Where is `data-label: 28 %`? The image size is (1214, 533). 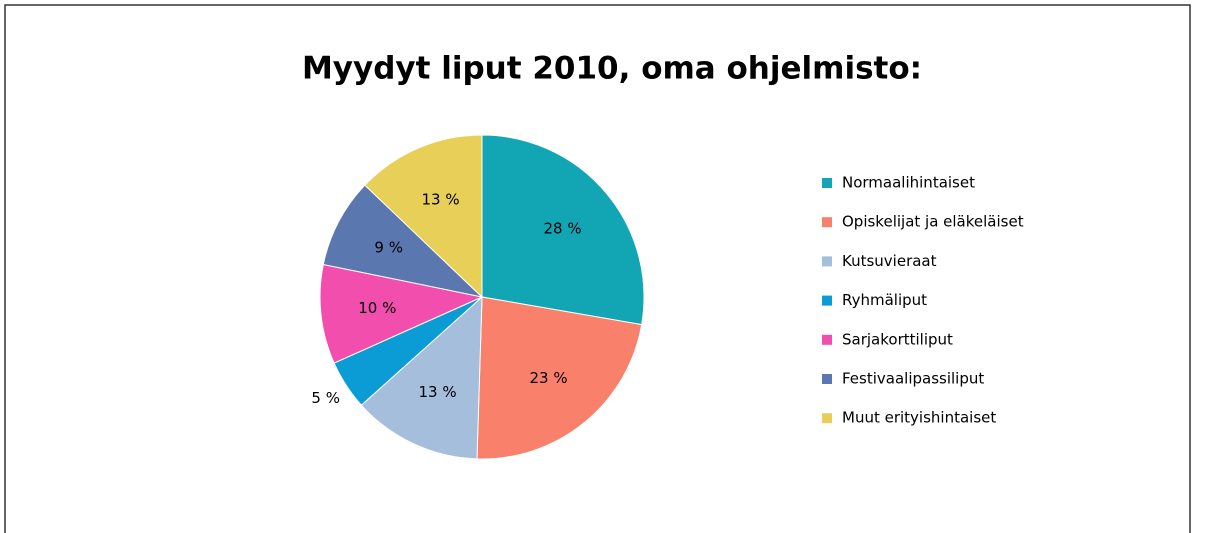
data-label: 28 % is located at coordinates (562, 229).